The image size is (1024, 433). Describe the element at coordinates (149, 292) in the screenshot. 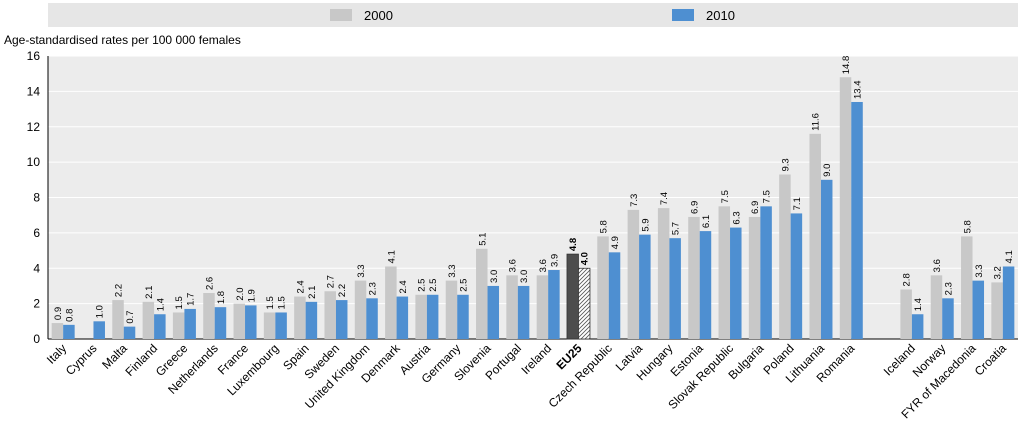

I see `data-label: 2.1` at that location.